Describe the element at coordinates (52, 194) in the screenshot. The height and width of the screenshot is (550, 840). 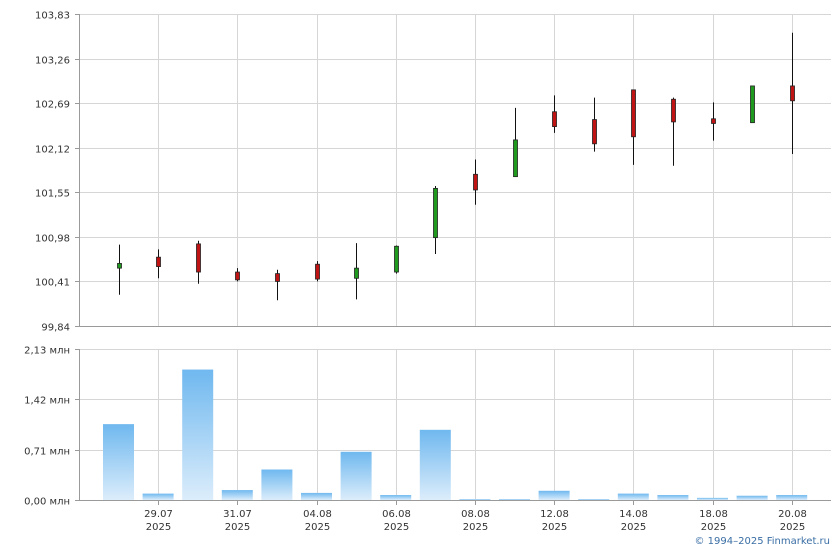
I see `price-y-tick-label: 101,55` at that location.